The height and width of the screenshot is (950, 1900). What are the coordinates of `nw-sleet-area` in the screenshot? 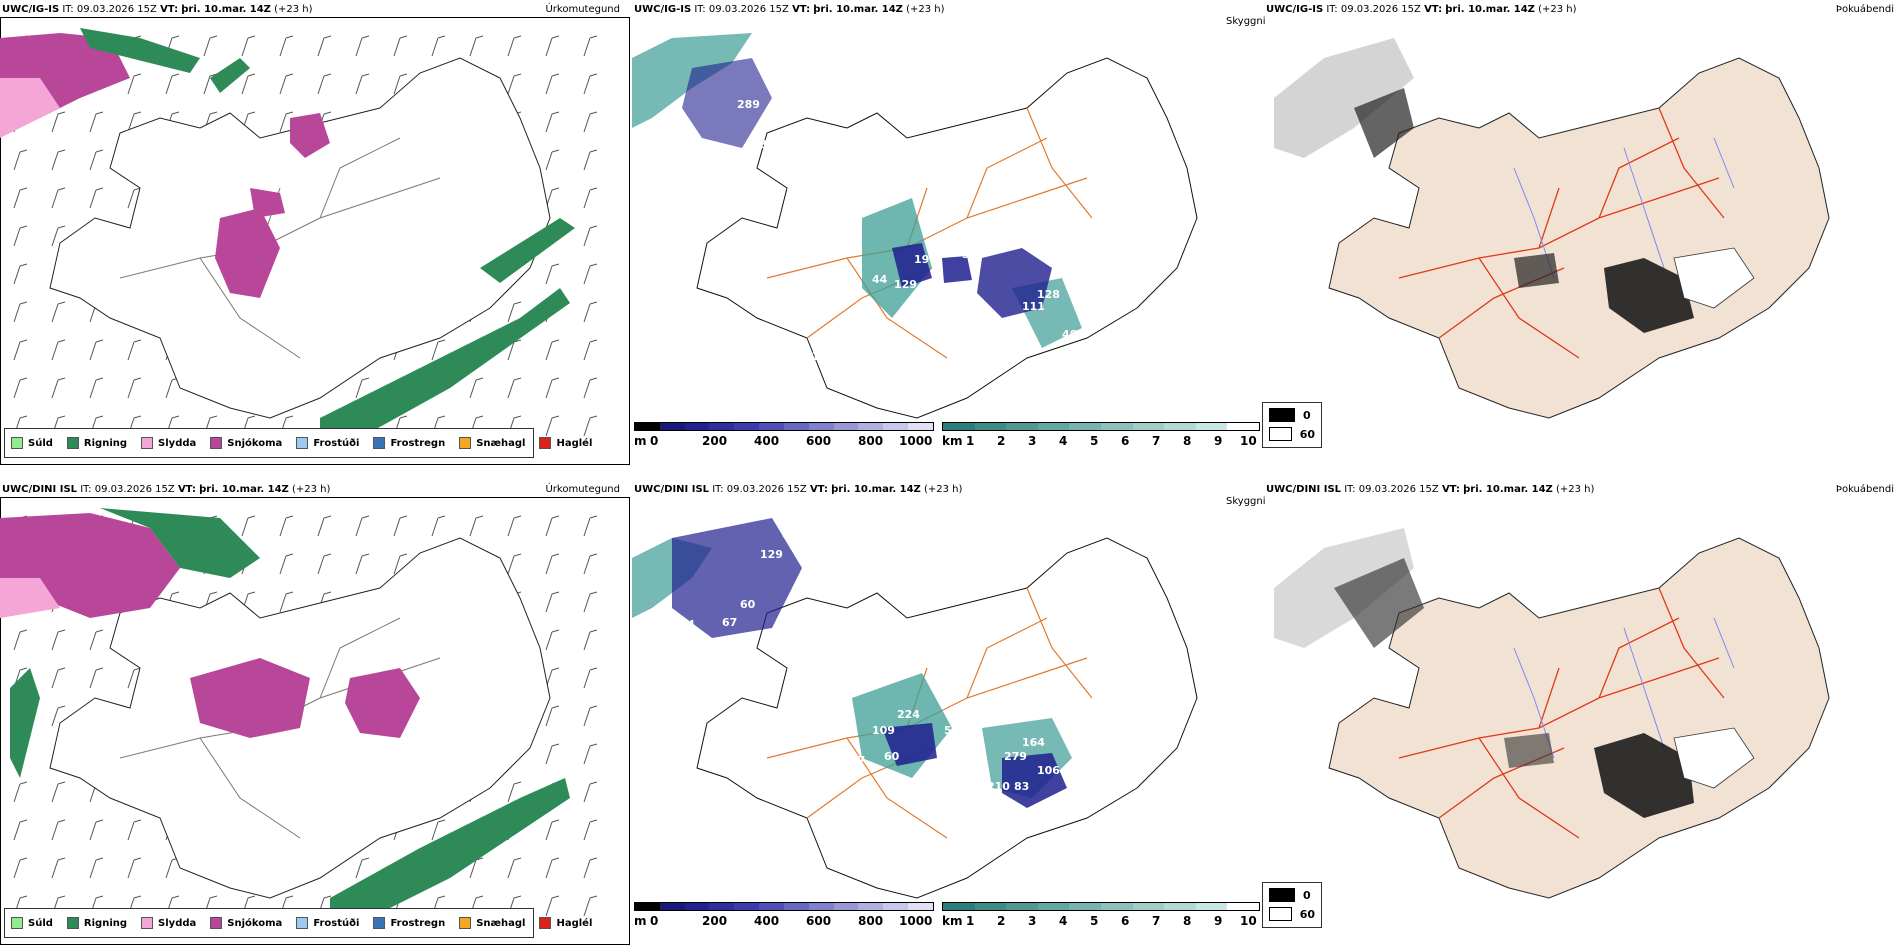 It's located at (30, 108).